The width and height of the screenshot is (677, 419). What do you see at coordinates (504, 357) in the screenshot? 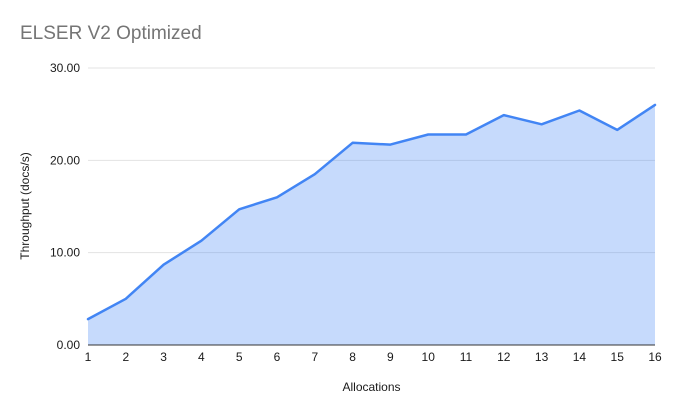
I see `x-tick-label: 12` at bounding box center [504, 357].